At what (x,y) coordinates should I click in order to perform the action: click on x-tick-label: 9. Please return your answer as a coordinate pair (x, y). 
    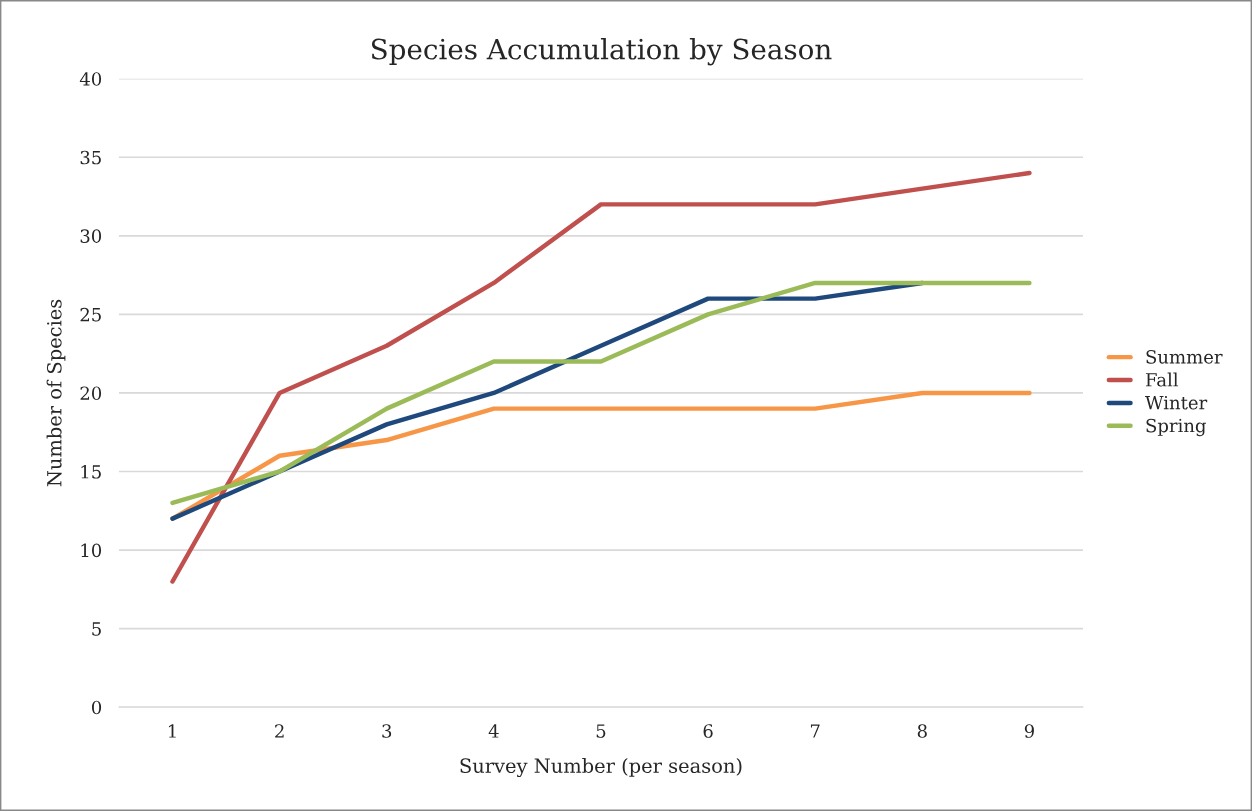
    Looking at the image, I should click on (1029, 731).